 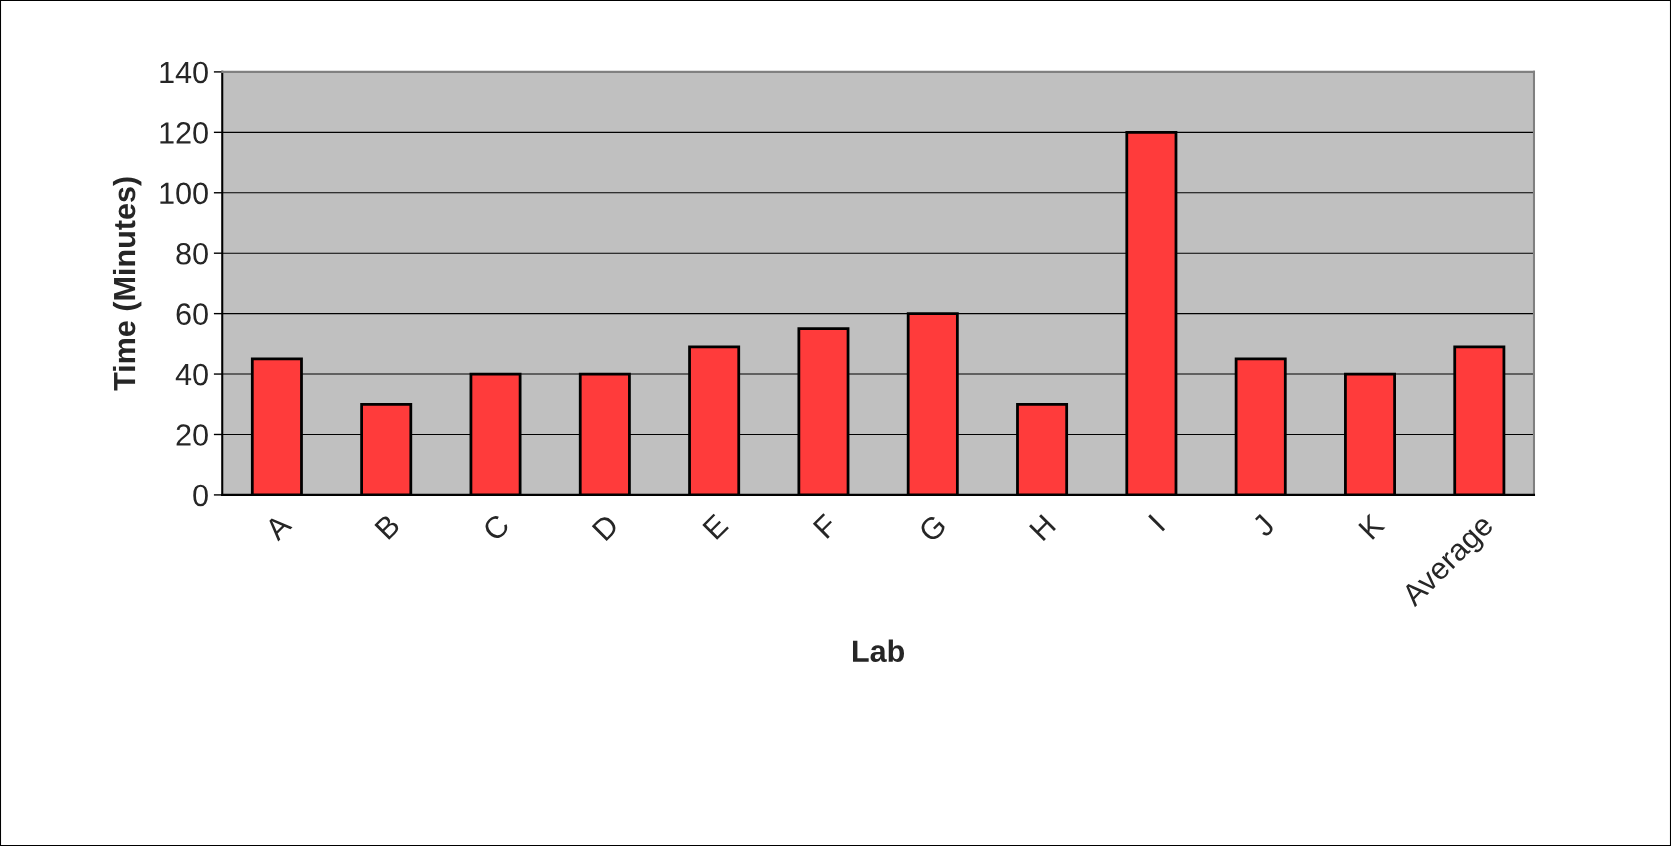 I want to click on y-tick-label: 100, so click(x=184, y=193).